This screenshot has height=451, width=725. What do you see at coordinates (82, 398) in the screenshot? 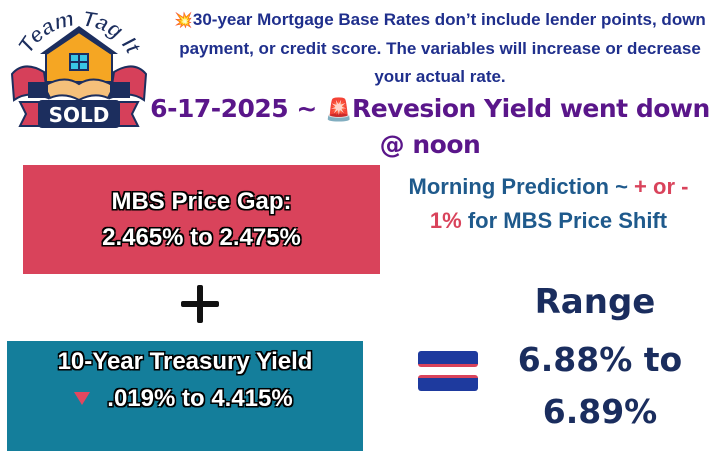
I see `down-triangle-icon` at bounding box center [82, 398].